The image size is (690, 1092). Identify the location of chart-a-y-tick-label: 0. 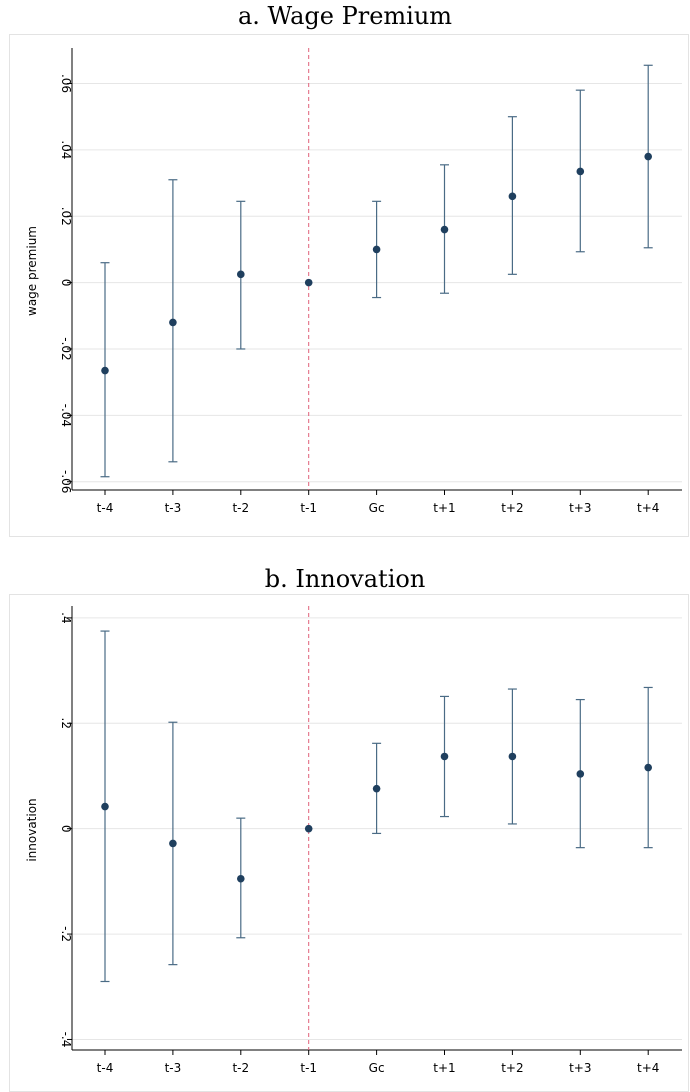
(66, 283).